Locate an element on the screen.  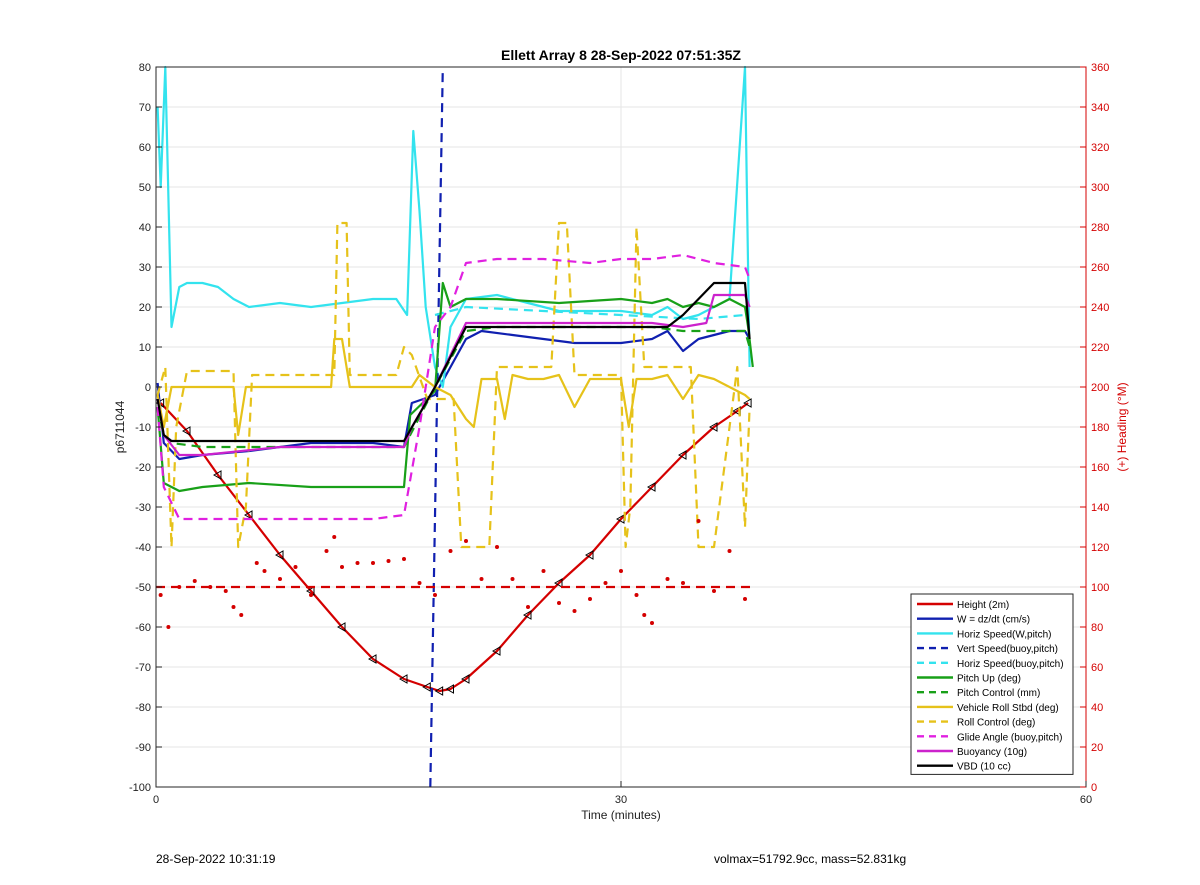
y-tick-label-left: -40 is located at coordinates (143, 548).